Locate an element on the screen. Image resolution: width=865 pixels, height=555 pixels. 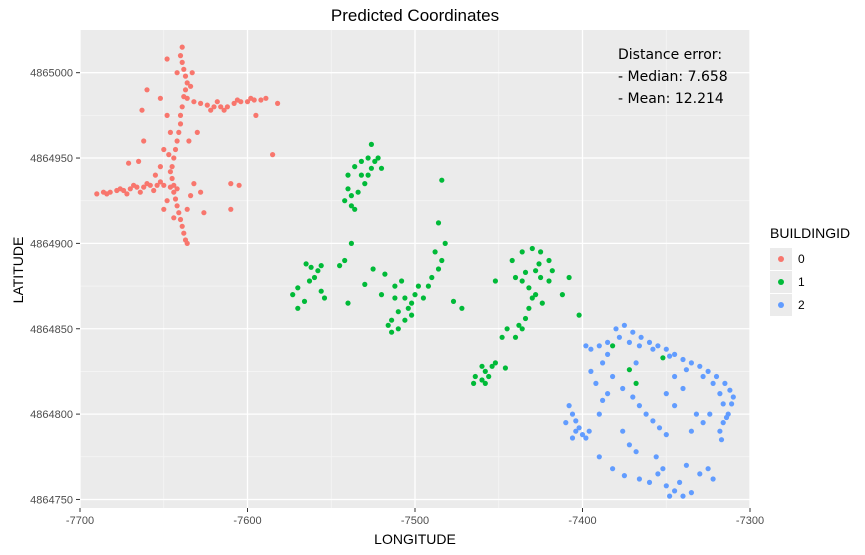
annotation-line-mean: - Mean: 12.214 is located at coordinates (671, 99).